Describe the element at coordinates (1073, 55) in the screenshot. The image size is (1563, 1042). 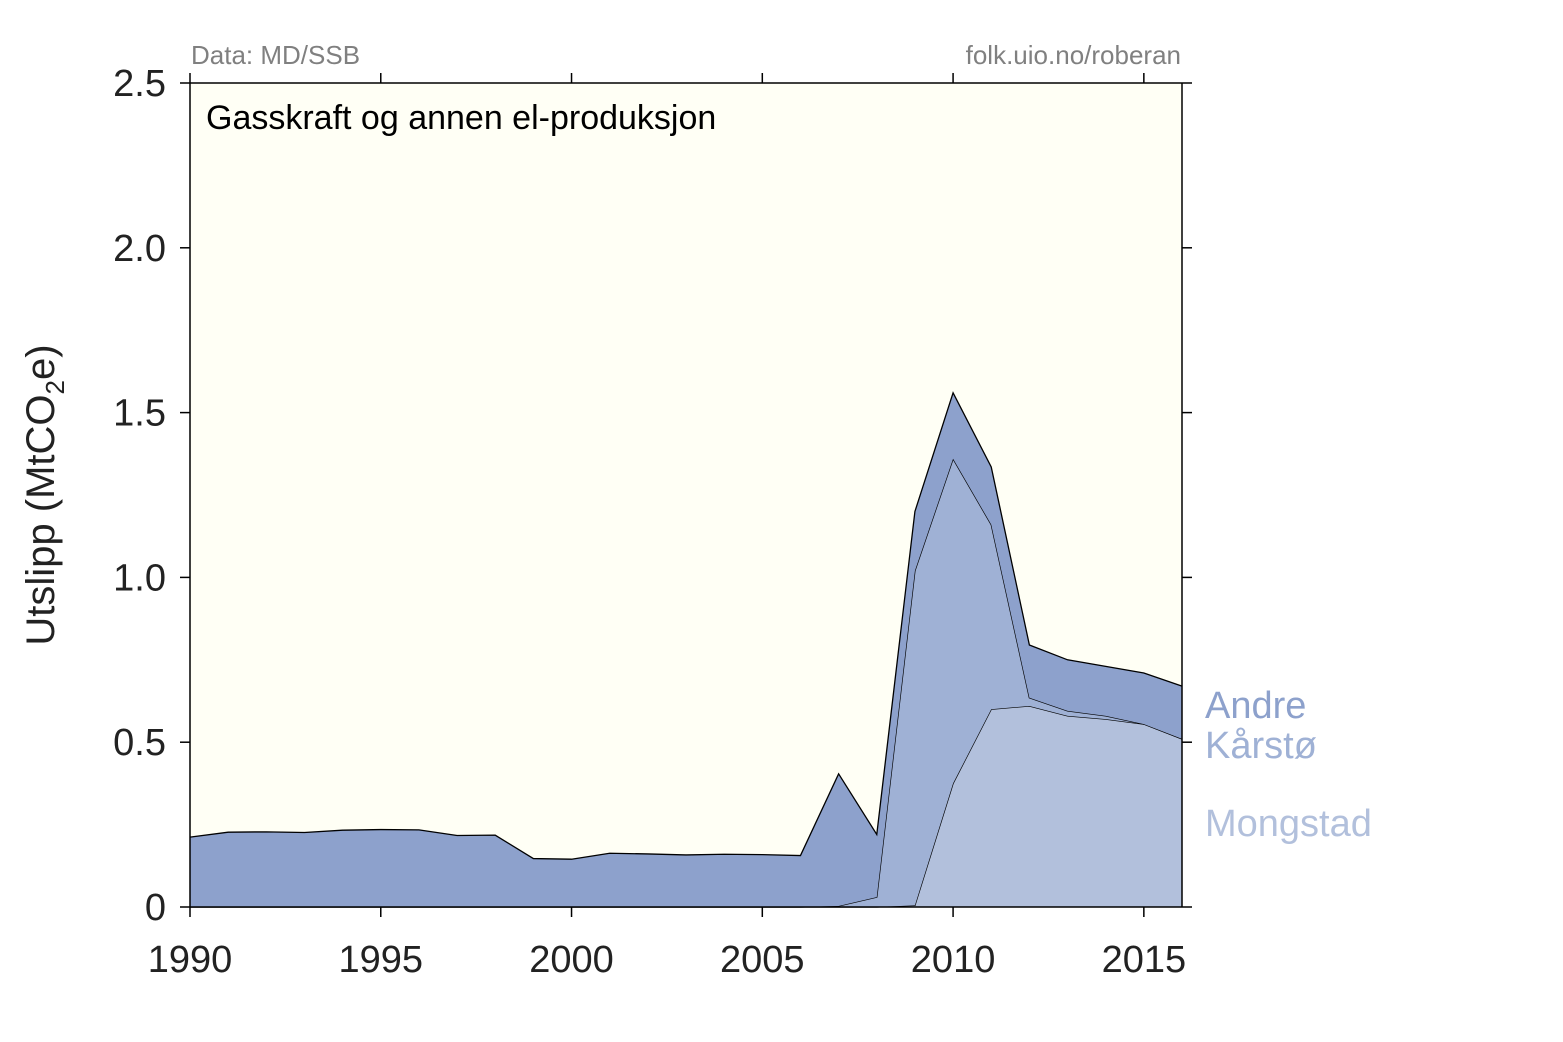
I see `source-right-text: folk.uio.no/roberan` at that location.